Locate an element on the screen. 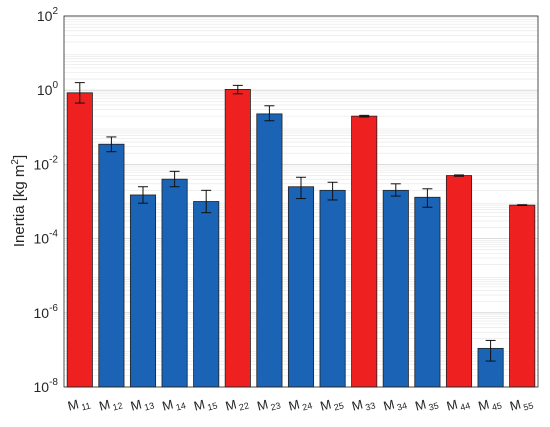 This screenshot has height=427, width=550. y-tick-label: 10⁻² is located at coordinates (46, 163).